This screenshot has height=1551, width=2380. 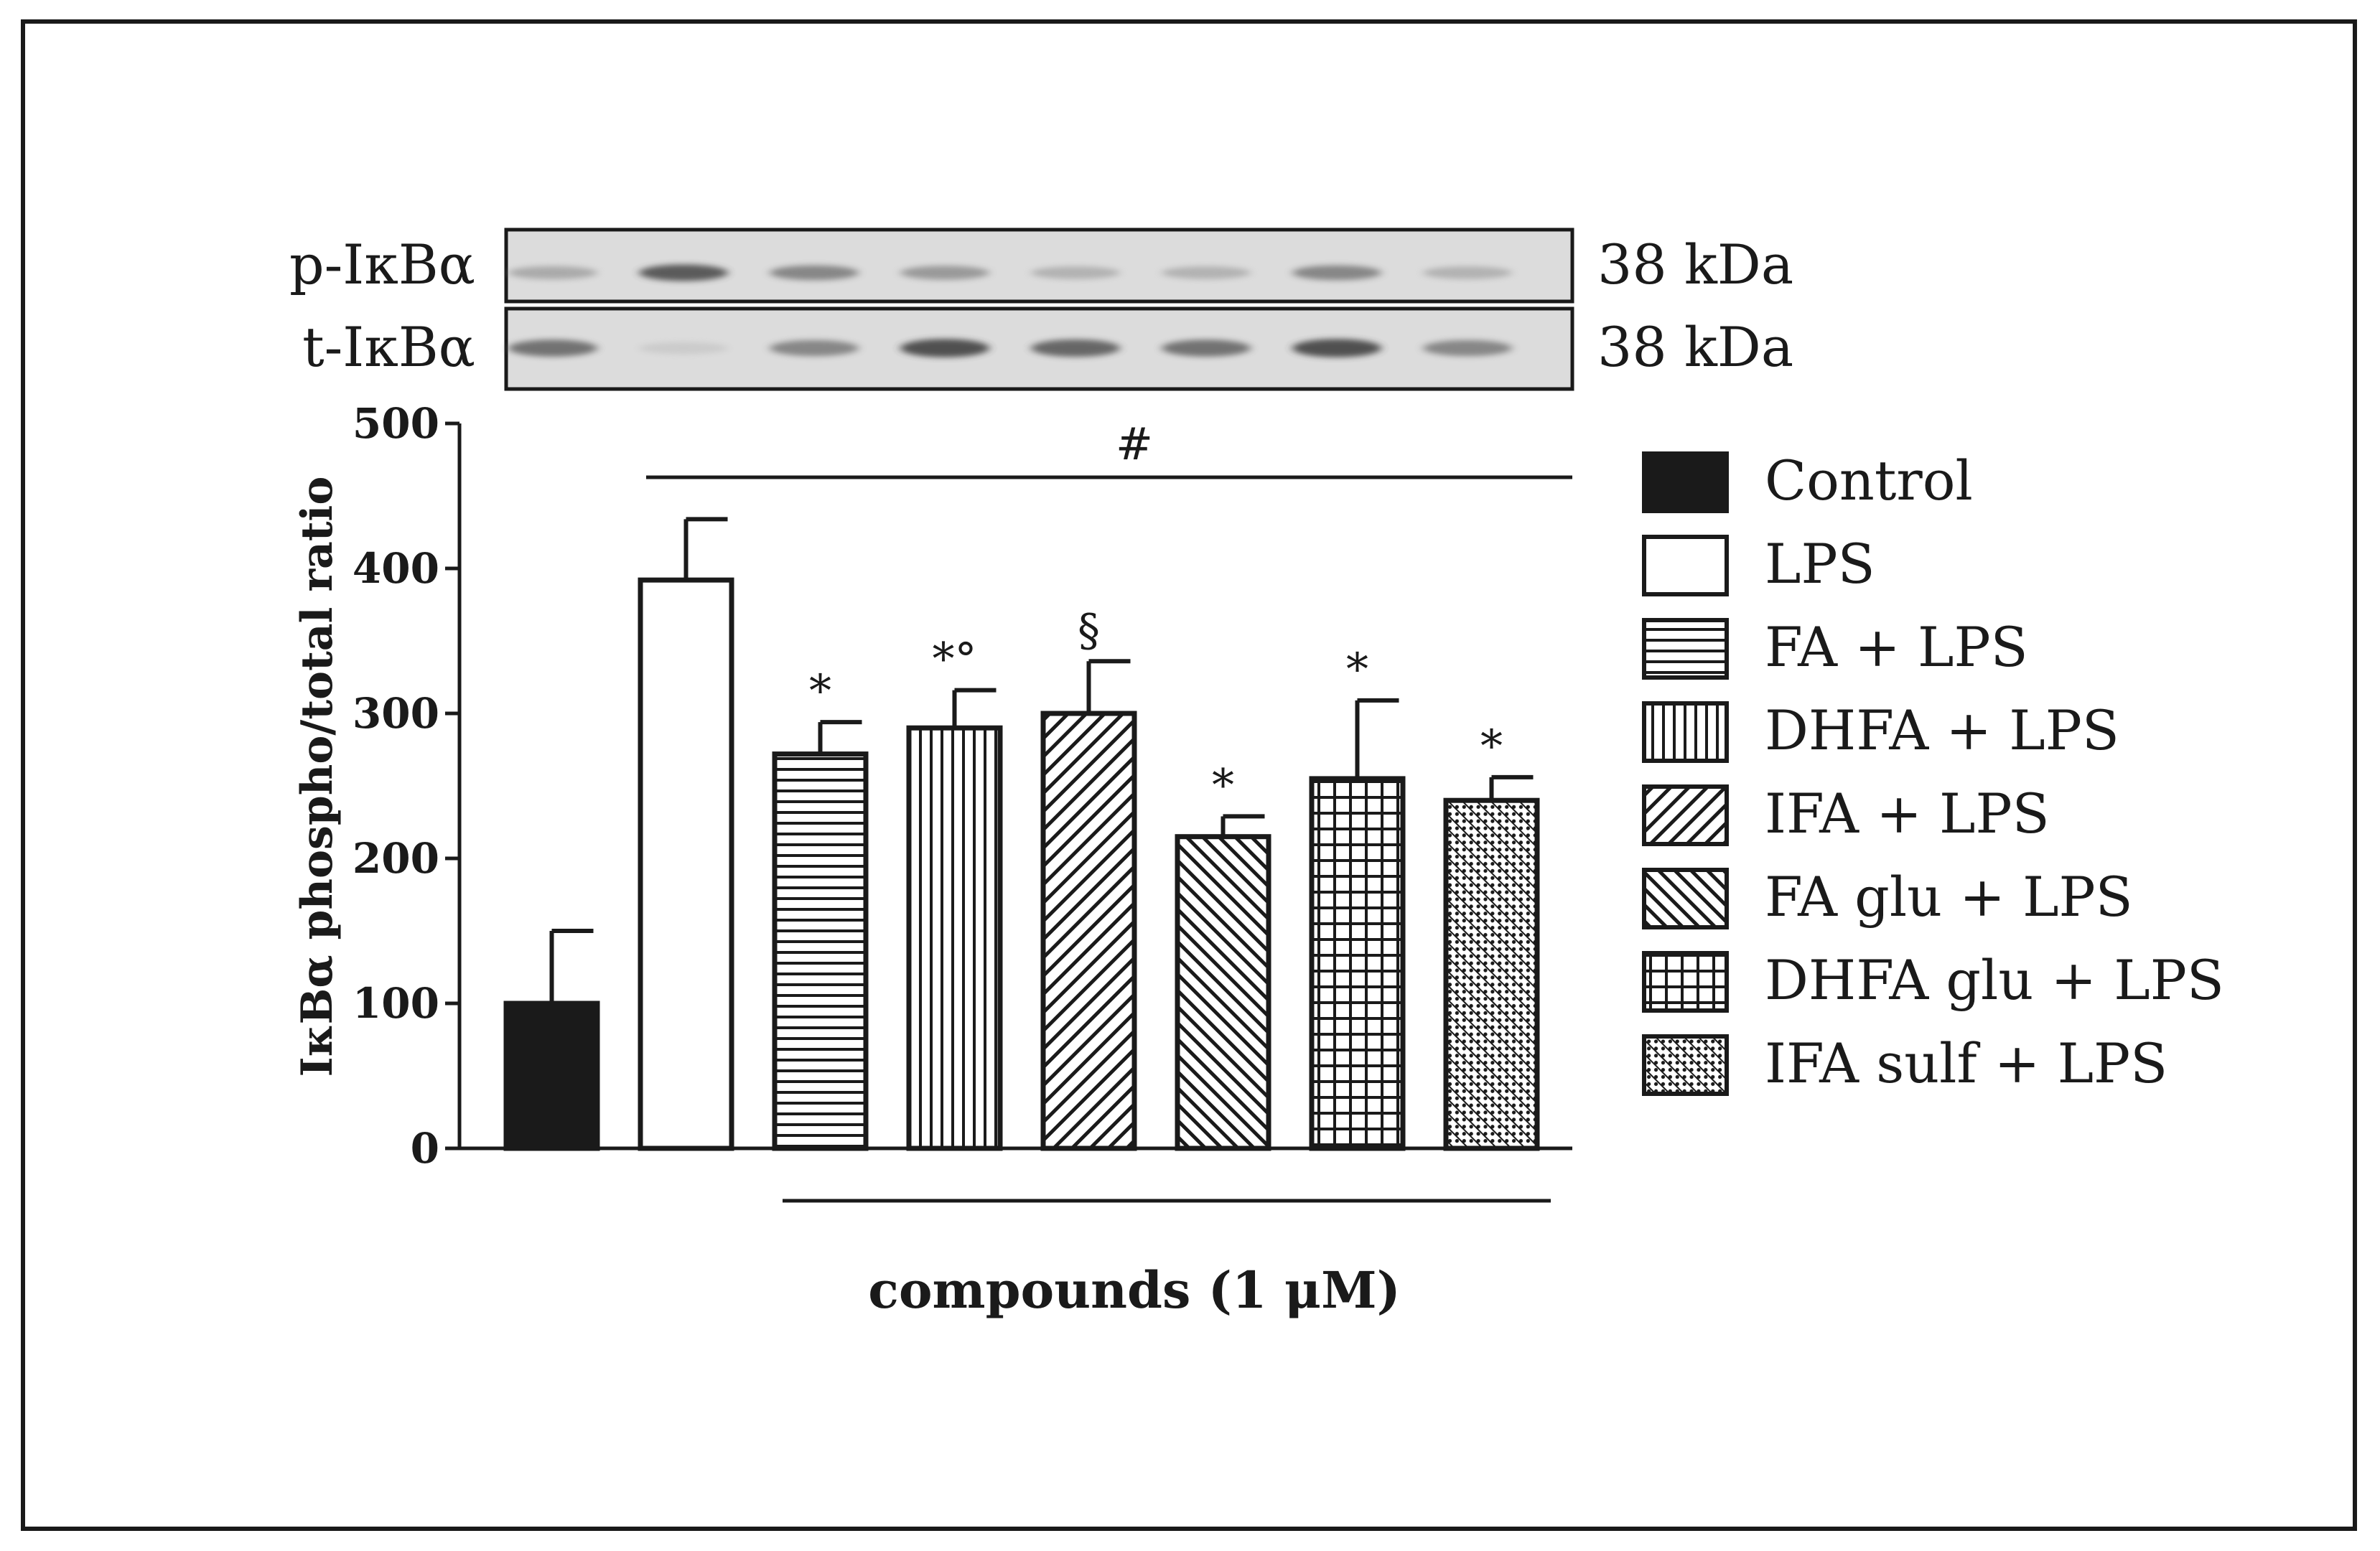 What do you see at coordinates (1820, 564) in the screenshot?
I see `legend-label: LPS` at bounding box center [1820, 564].